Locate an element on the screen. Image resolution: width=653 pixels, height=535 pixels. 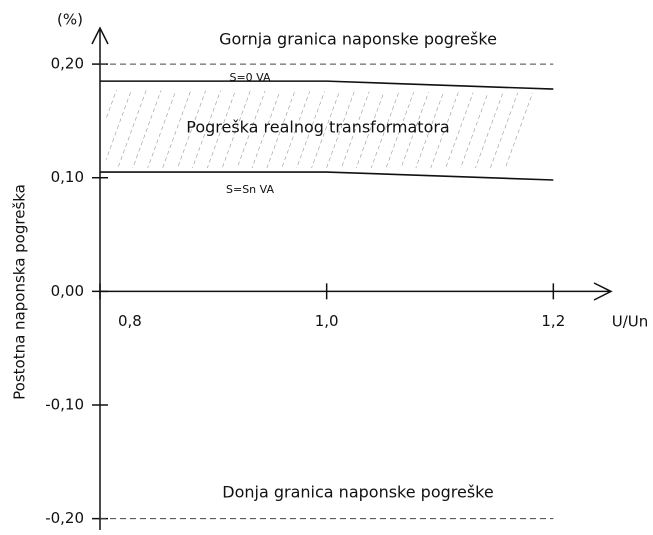
x-tick-label: 0,8 is located at coordinates (130, 321).